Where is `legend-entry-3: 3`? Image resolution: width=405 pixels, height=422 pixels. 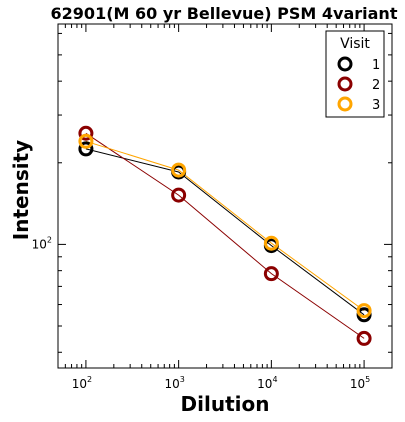
legend-entry-3: 3 is located at coordinates (376, 105).